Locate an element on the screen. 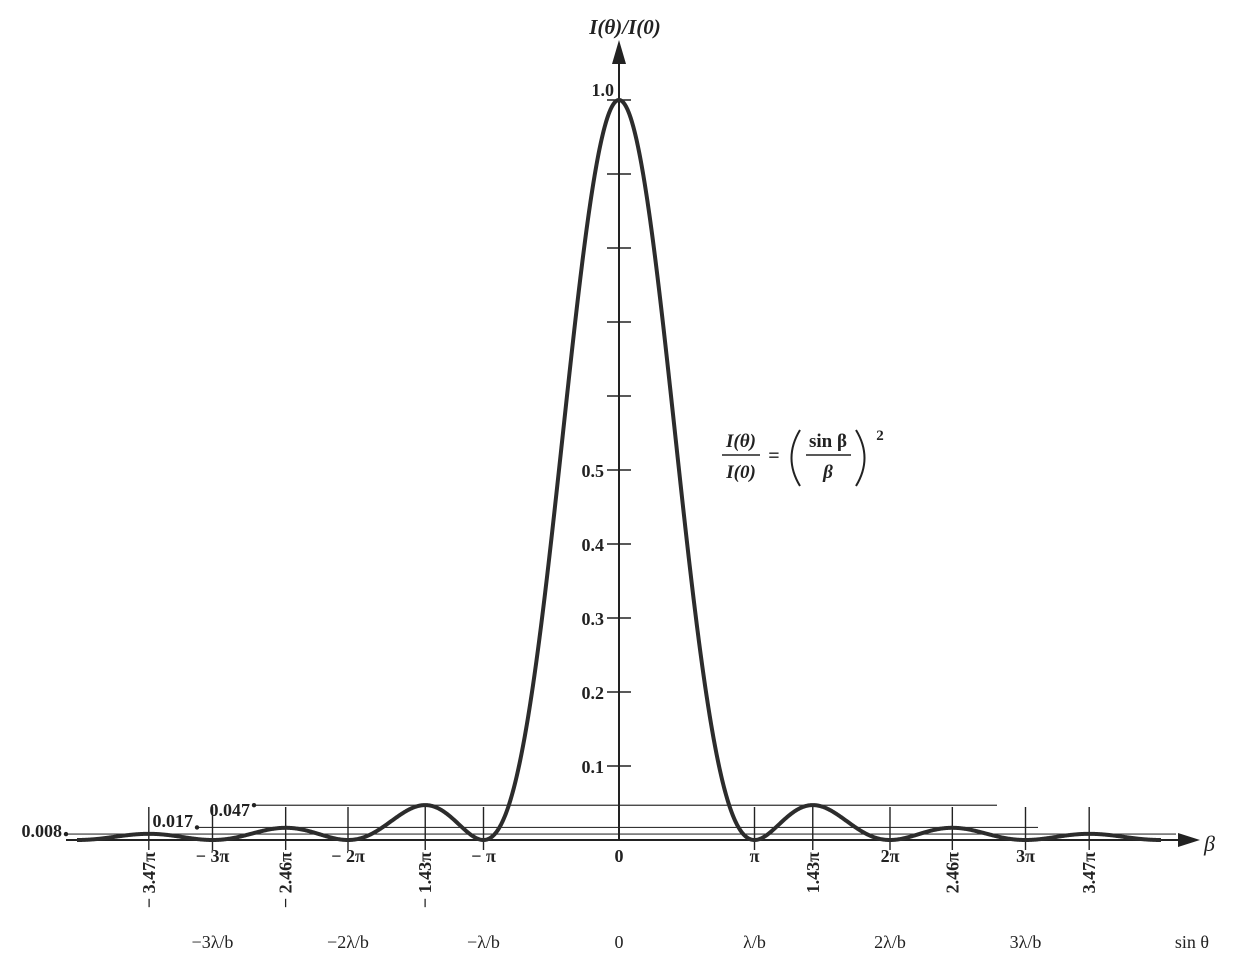  x-tick-label: 0 is located at coordinates (619, 856).